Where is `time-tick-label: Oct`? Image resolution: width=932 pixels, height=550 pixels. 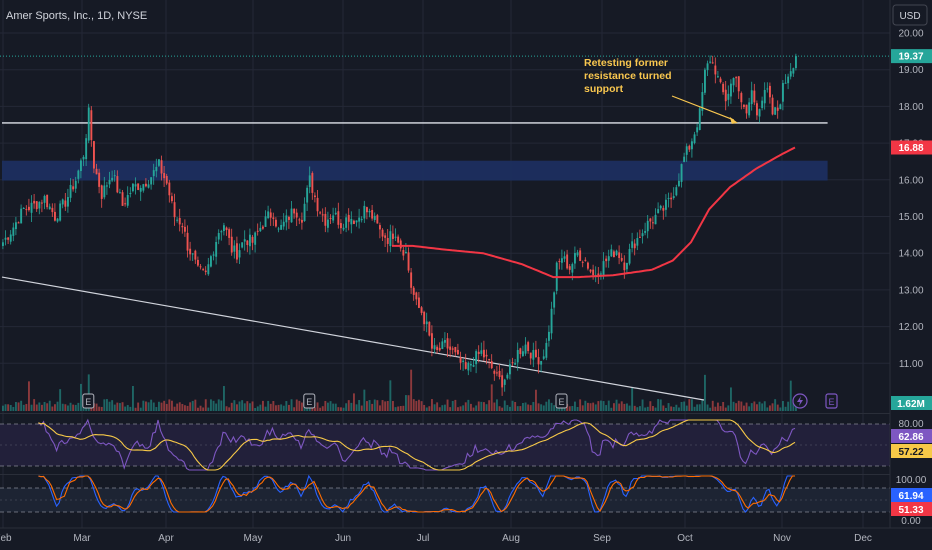
time-tick-label: Oct is located at coordinates (685, 538).